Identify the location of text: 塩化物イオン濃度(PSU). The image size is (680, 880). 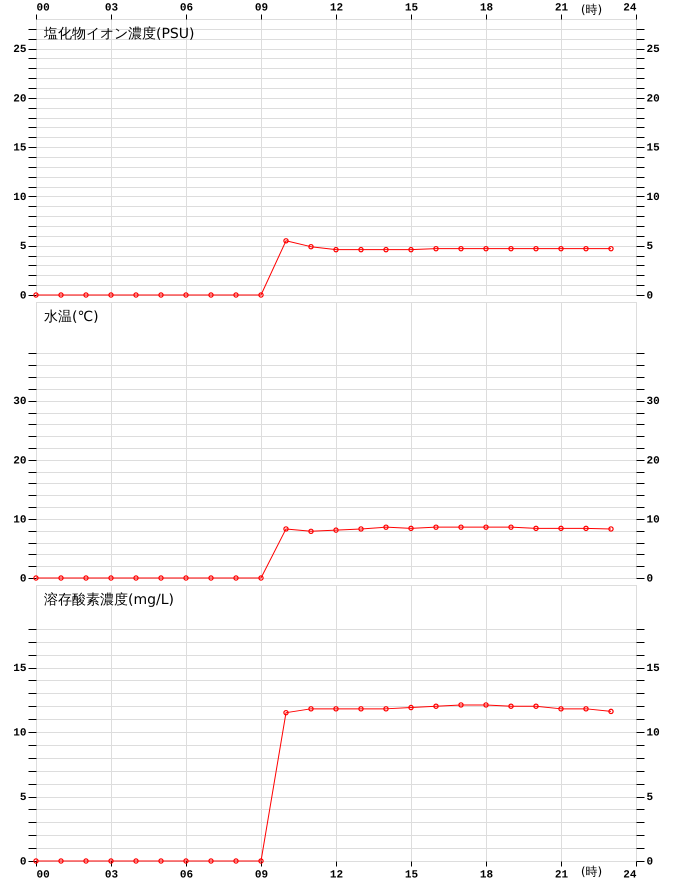
(118, 34).